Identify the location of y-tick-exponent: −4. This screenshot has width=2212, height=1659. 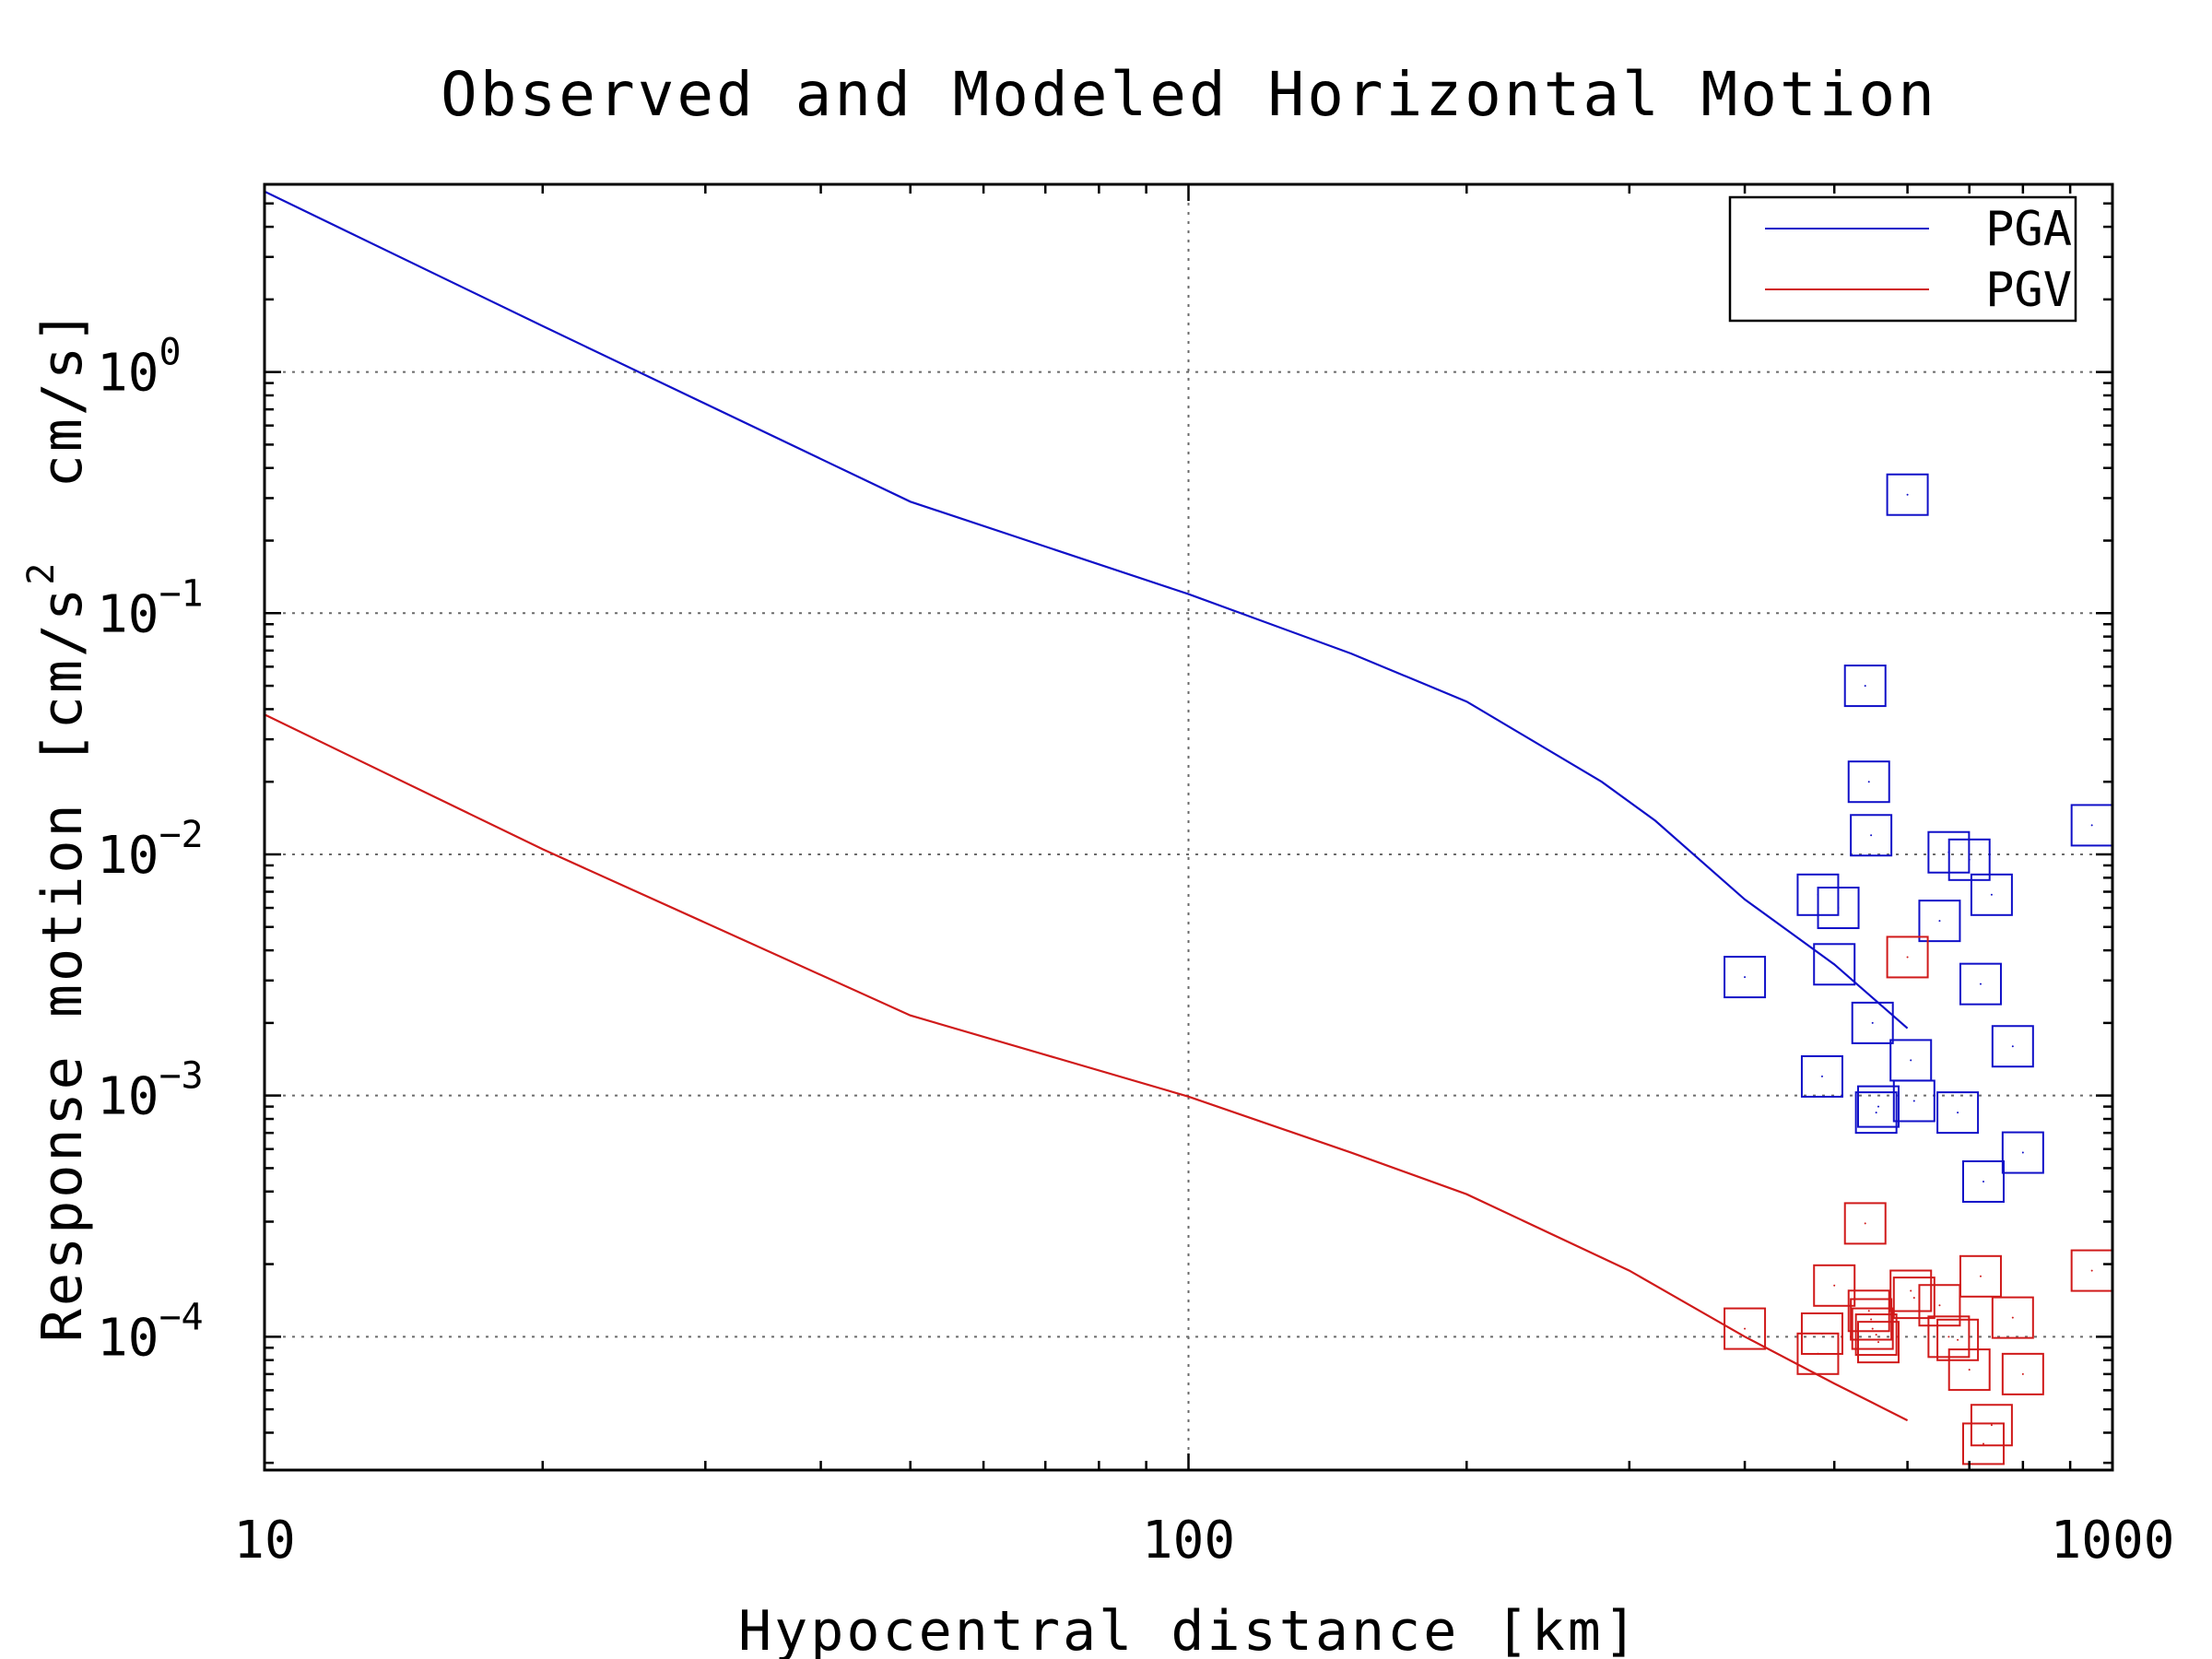
(181, 1317).